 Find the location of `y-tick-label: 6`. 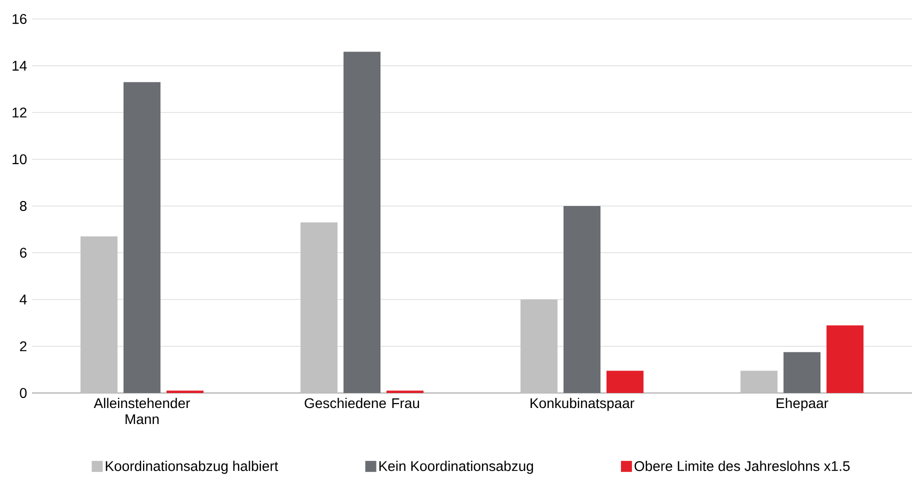

y-tick-label: 6 is located at coordinates (23, 253).